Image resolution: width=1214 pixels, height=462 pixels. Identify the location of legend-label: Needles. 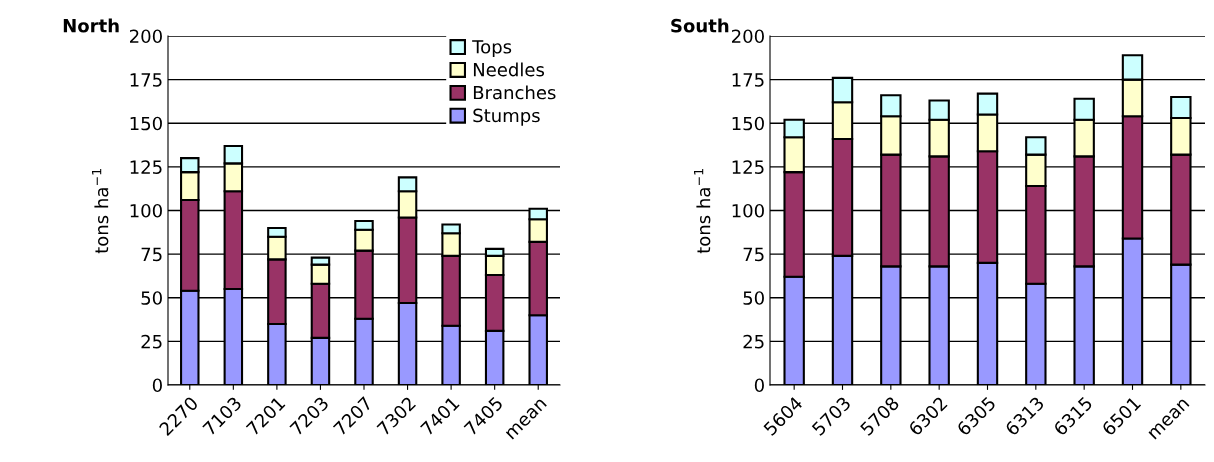
(509, 69).